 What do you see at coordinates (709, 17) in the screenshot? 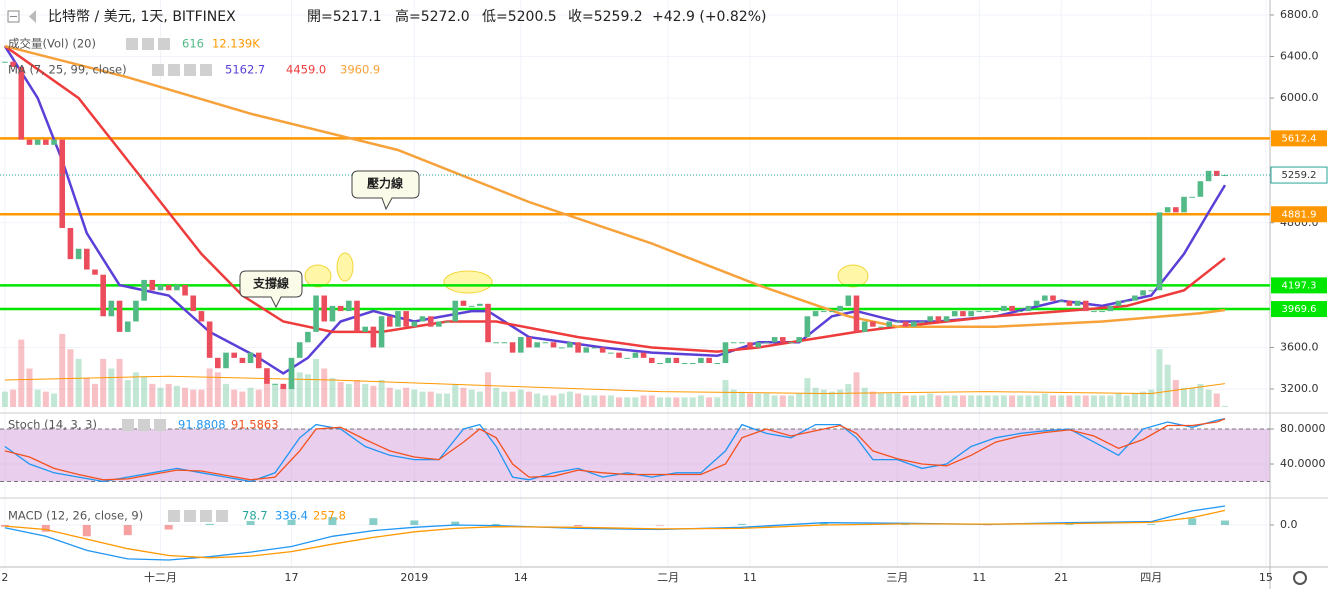
I see `ohlc-change: +42.9 (+0.82%)` at bounding box center [709, 17].